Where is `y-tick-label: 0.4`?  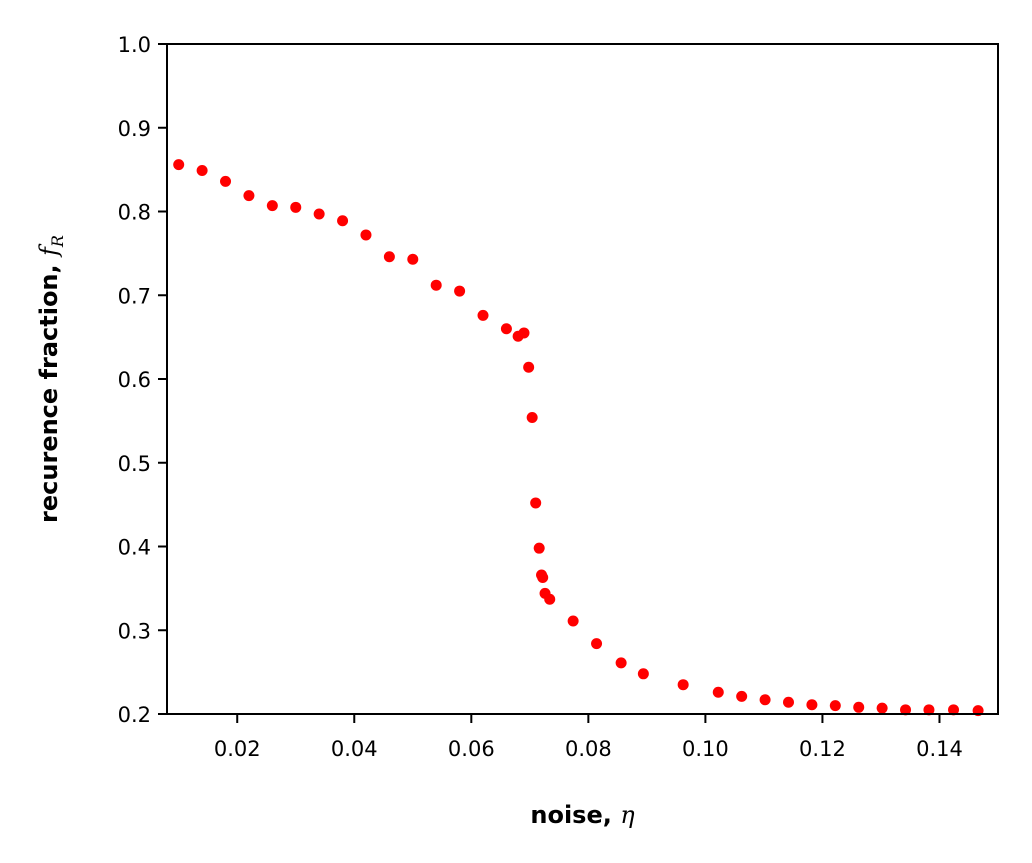
y-tick-label: 0.4 is located at coordinates (134, 548).